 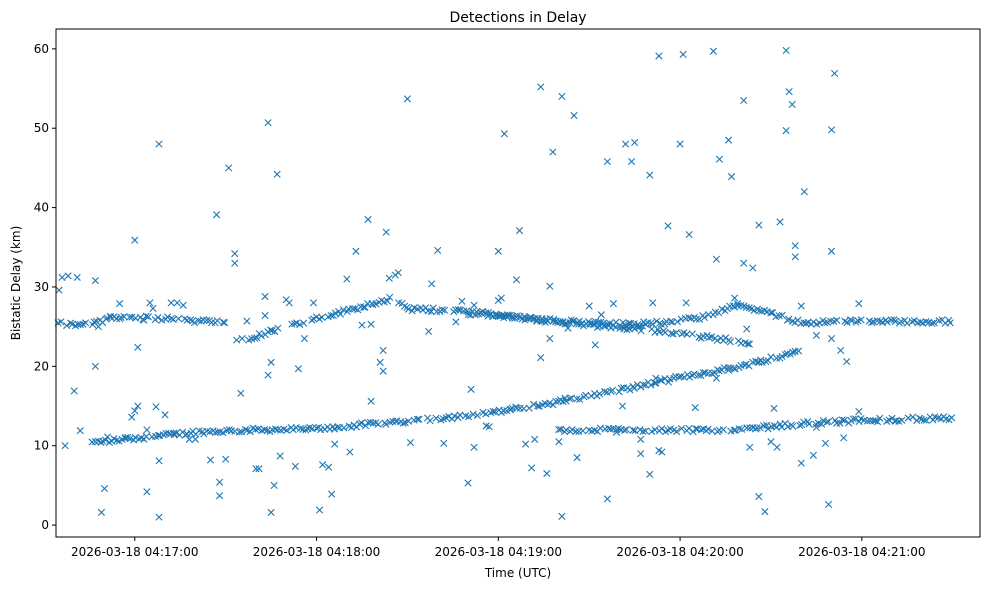 I want to click on x-tick-label: 2026-03-18 04:17:00, so click(x=134, y=552).